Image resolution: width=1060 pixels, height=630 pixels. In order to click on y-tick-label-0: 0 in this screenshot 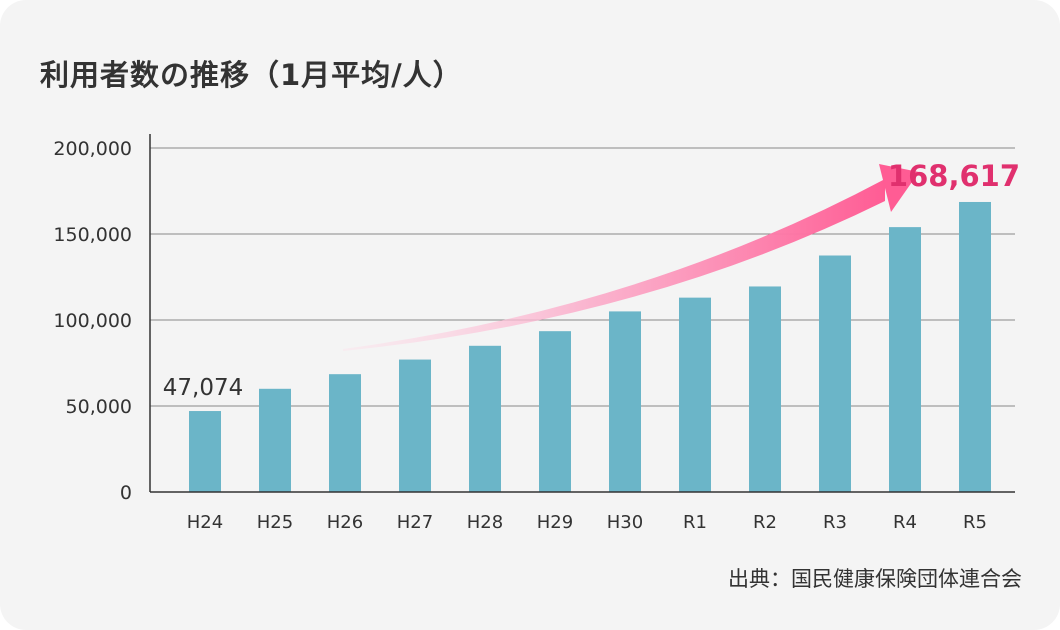, I will do `click(126, 493)`.